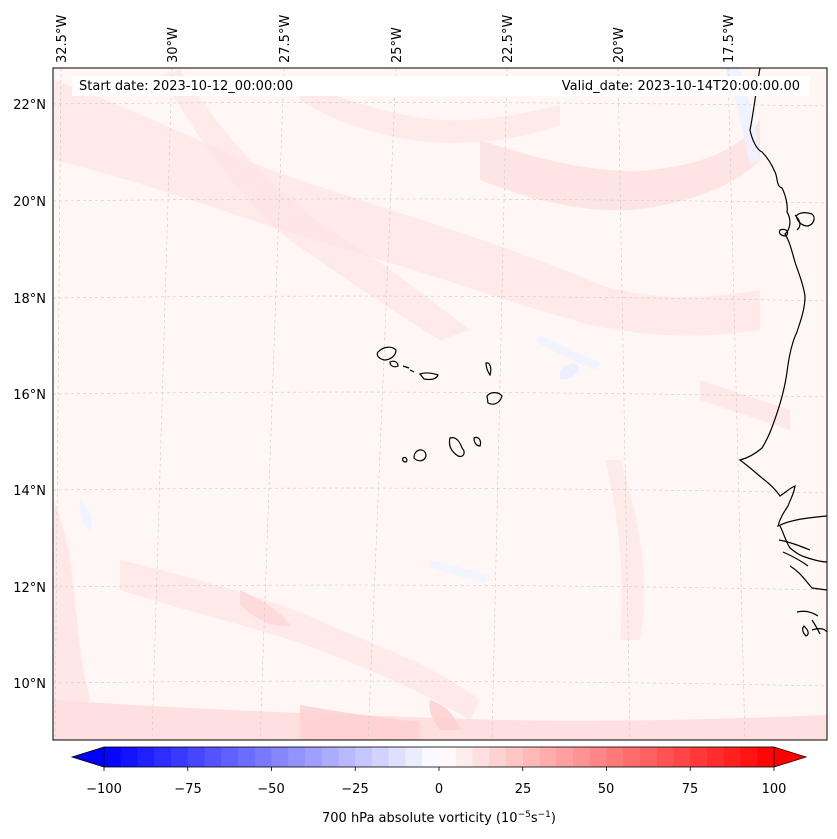 The height and width of the screenshot is (839, 837). What do you see at coordinates (29, 684) in the screenshot?
I see `lat-label: 10°N` at bounding box center [29, 684].